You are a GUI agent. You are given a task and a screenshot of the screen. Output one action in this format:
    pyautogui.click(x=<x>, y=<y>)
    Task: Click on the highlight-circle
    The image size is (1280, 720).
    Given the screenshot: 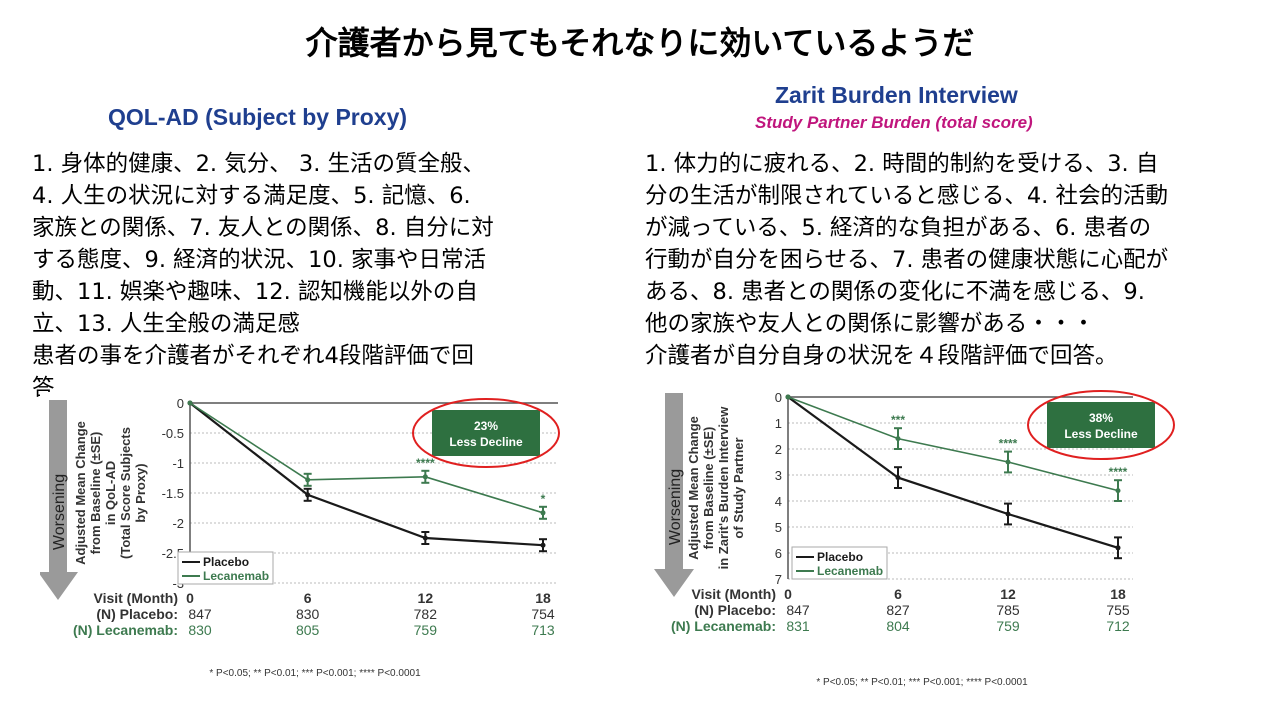 What is the action you would take?
    pyautogui.click(x=486, y=433)
    